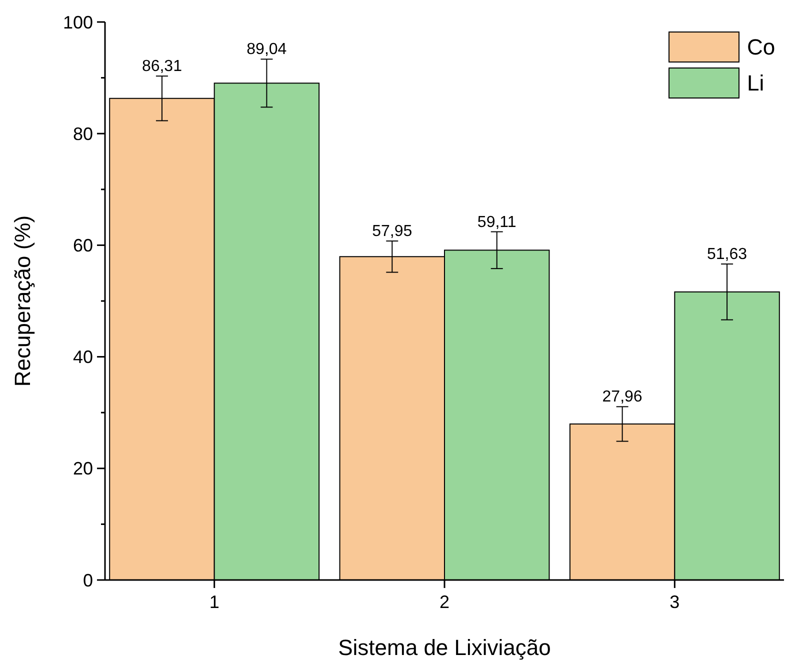 The image size is (794, 665). Describe the element at coordinates (761, 47) in the screenshot. I see `legend-label: Co` at that location.